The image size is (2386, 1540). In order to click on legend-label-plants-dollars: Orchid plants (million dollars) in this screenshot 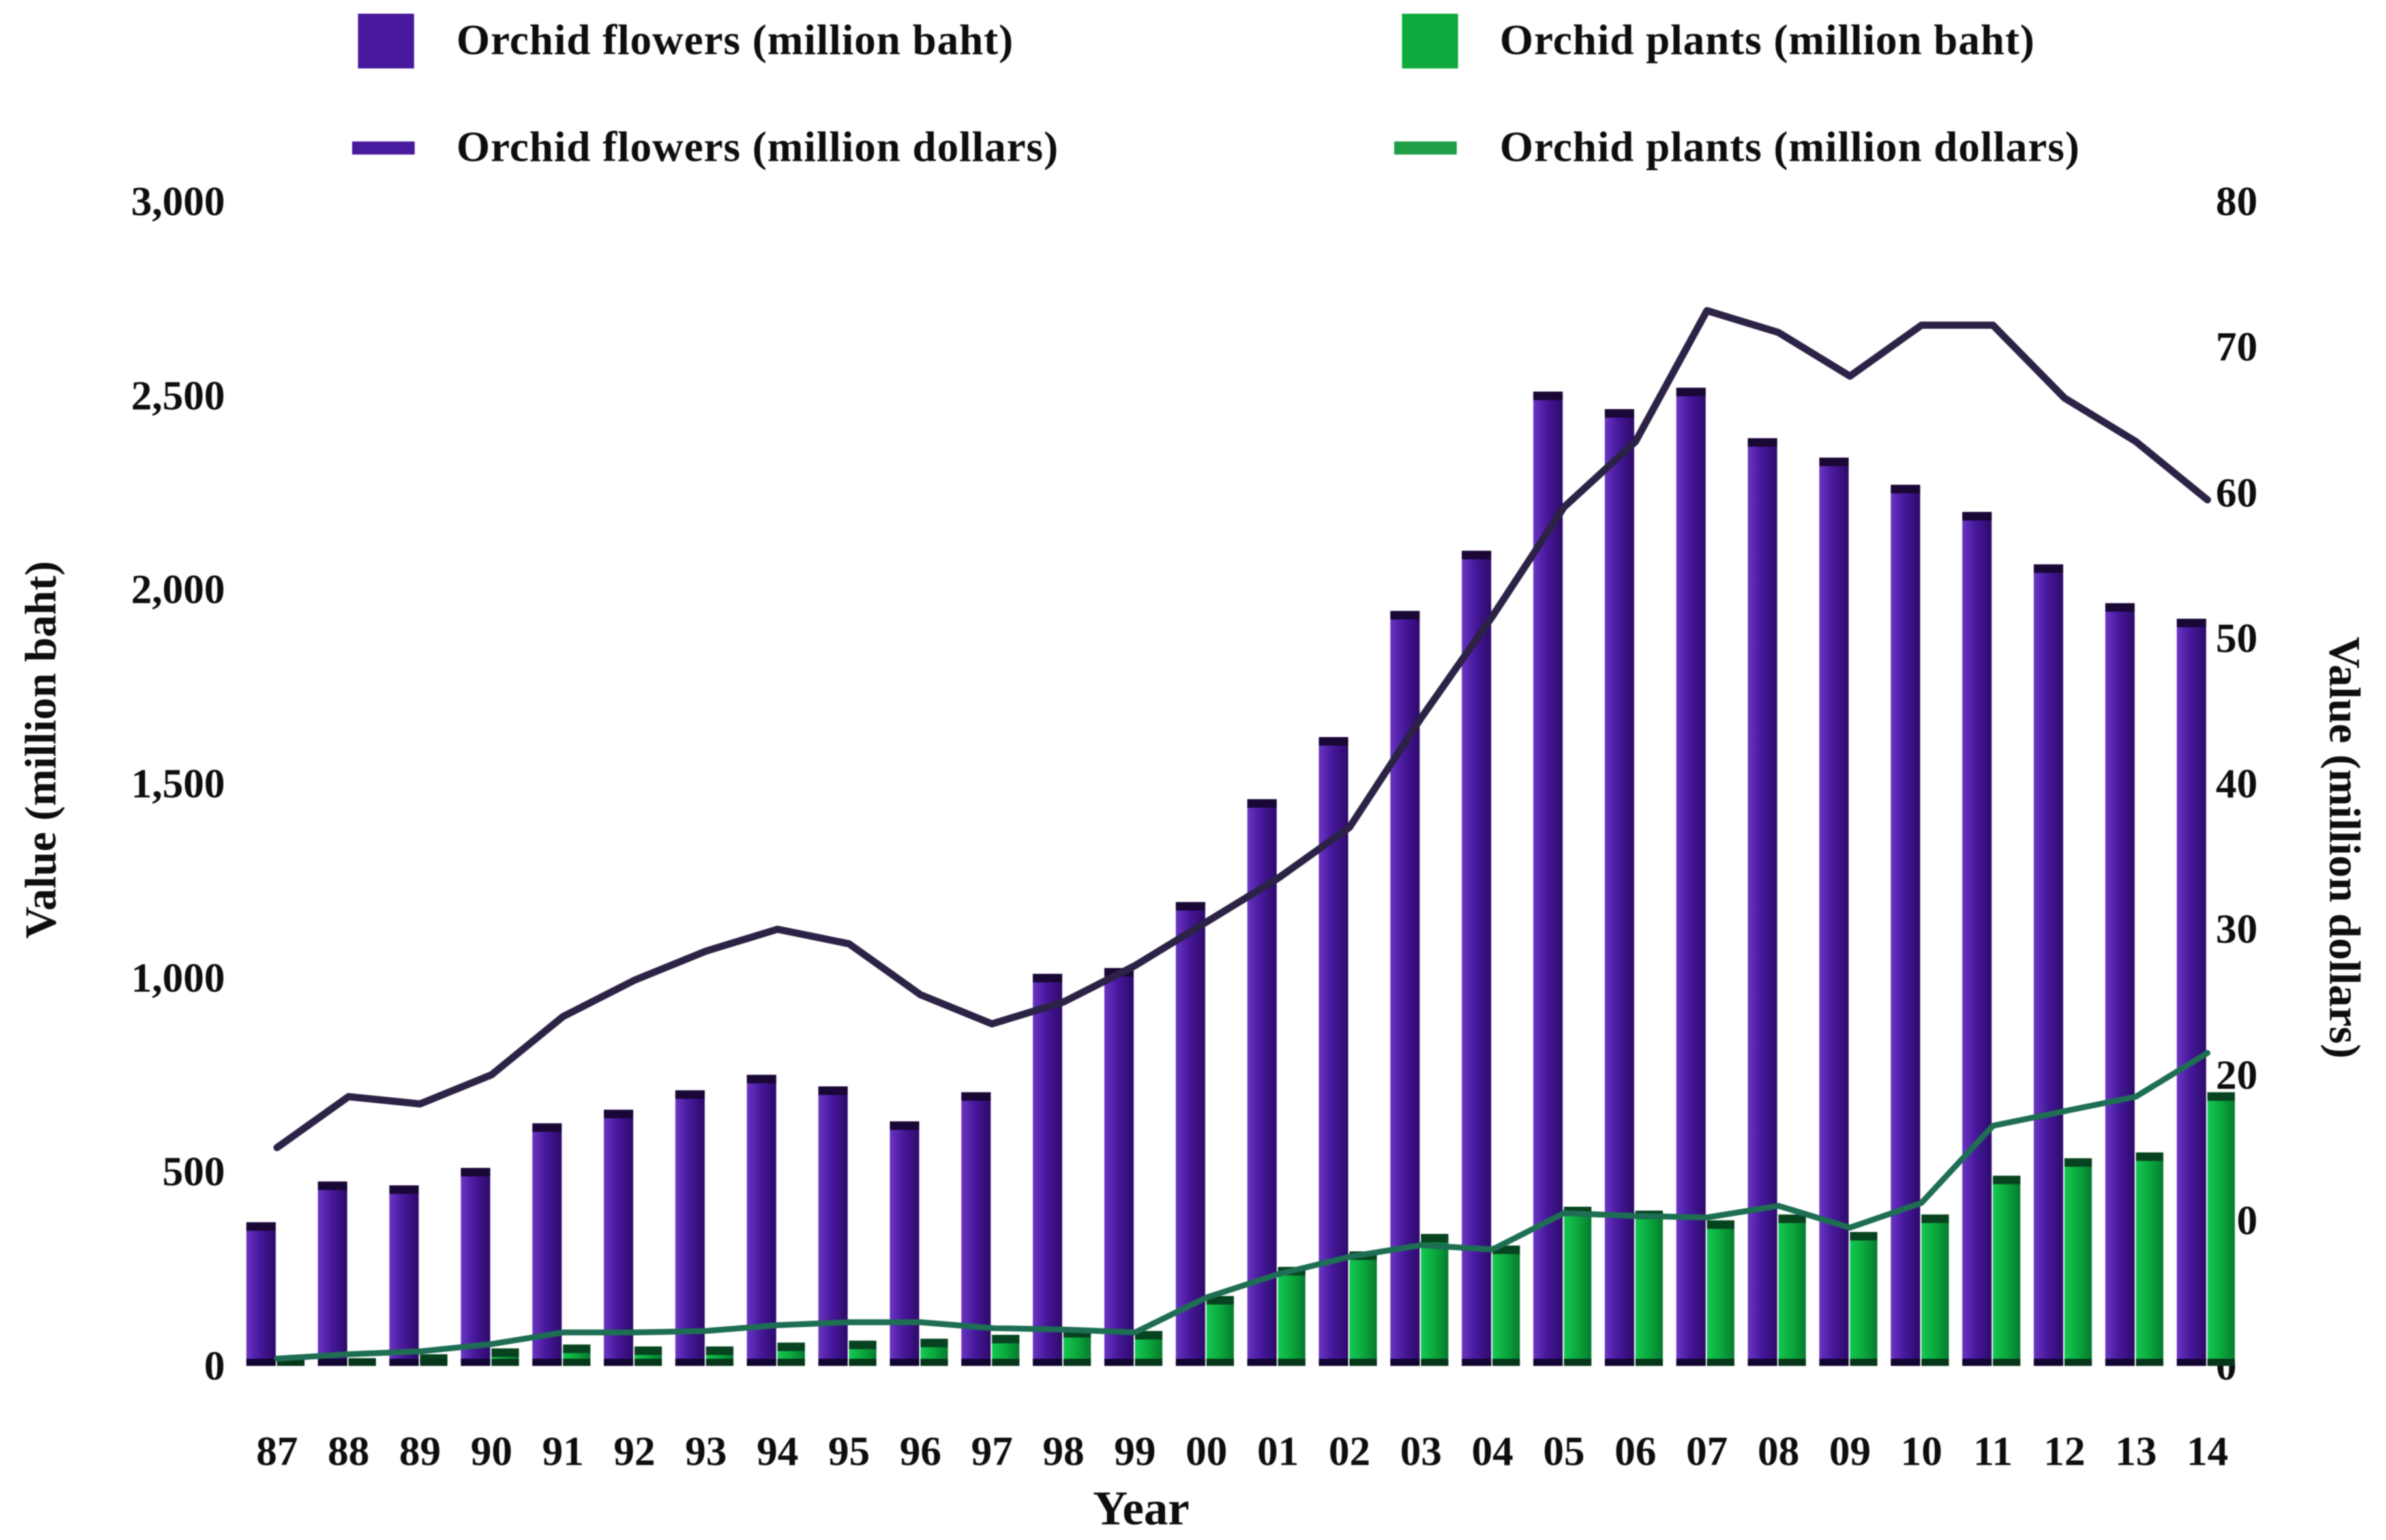, I will do `click(1790, 147)`.